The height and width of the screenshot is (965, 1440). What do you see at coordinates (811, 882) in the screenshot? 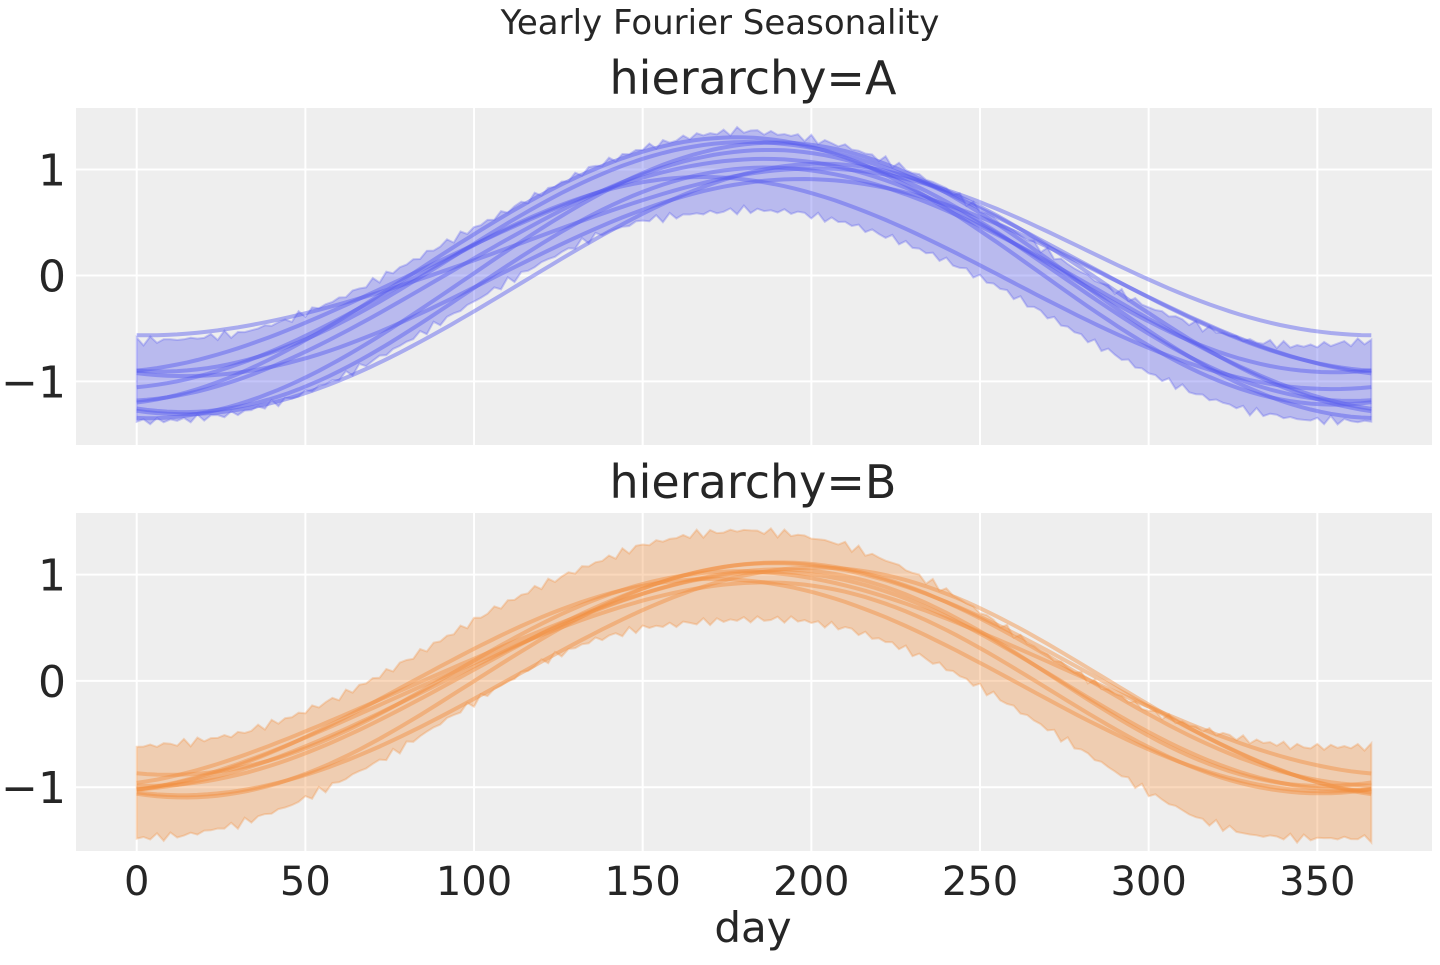
I see `x-tick-label: 200` at bounding box center [811, 882].